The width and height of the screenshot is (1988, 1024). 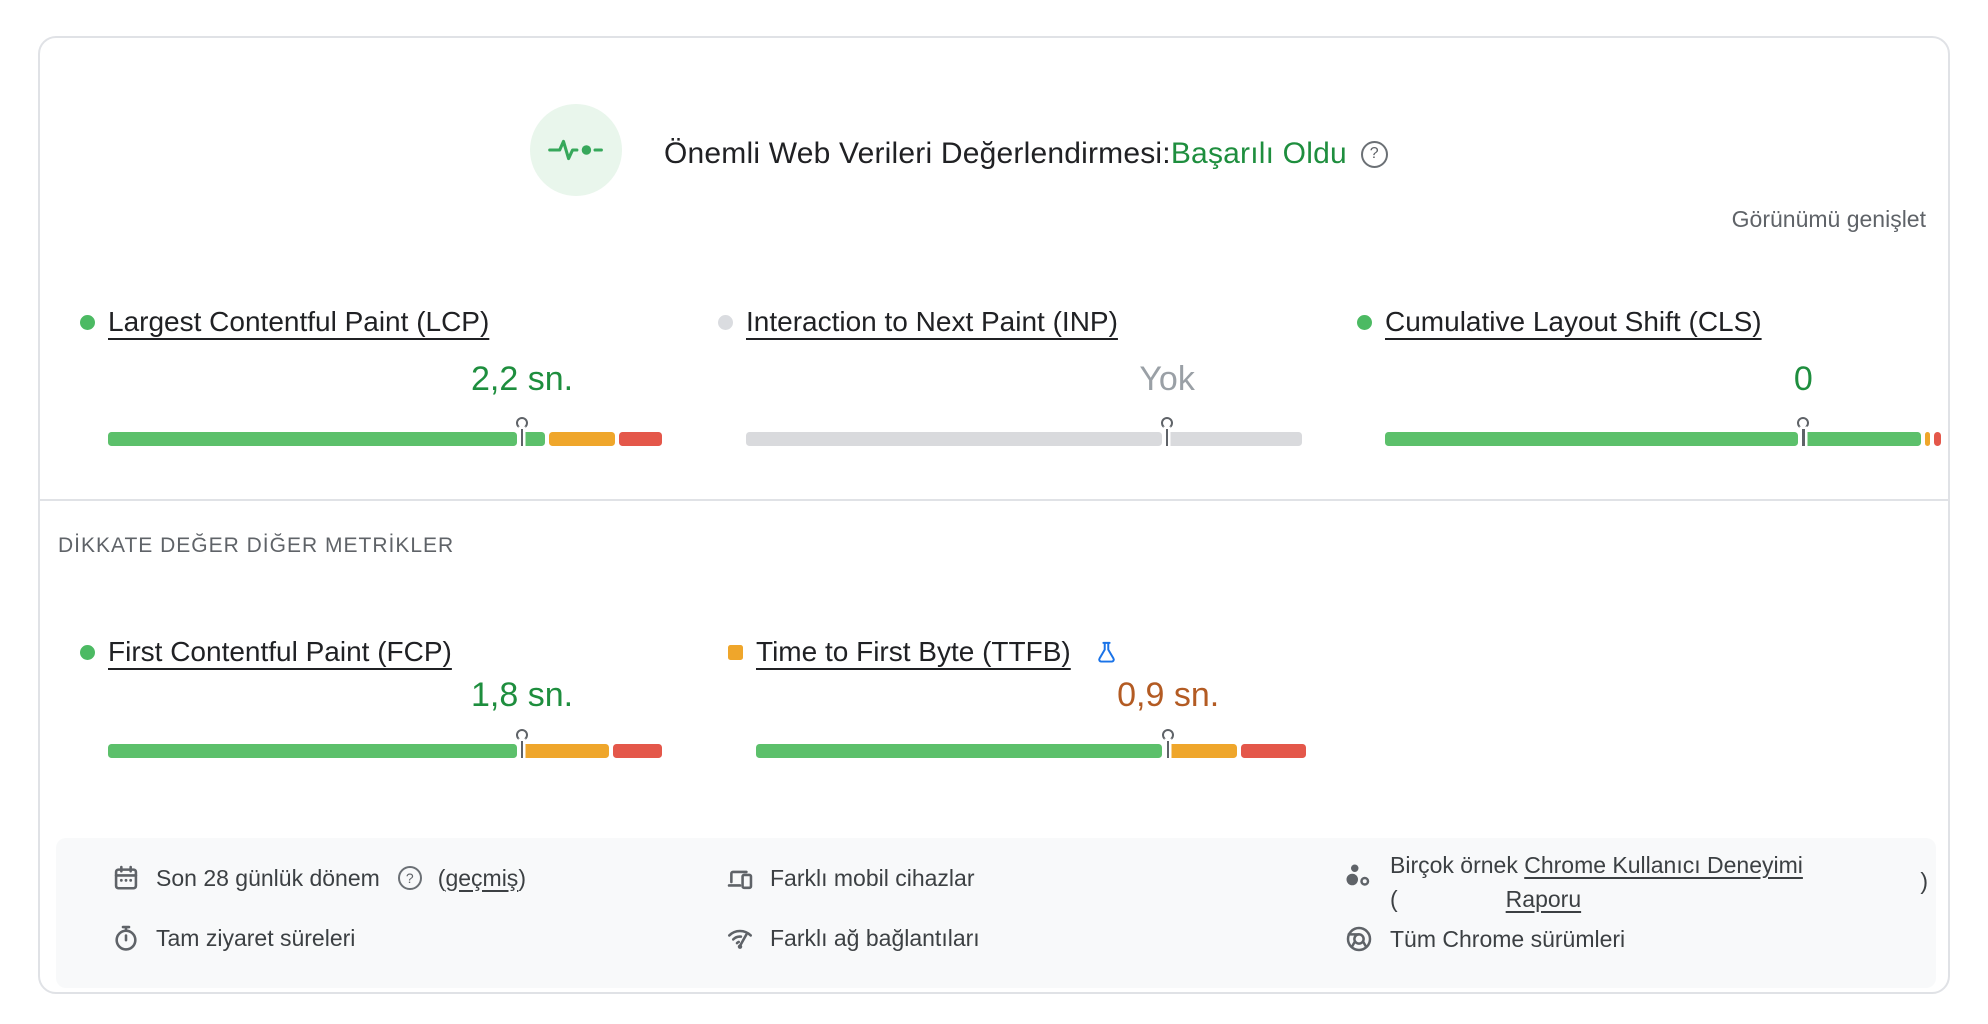 What do you see at coordinates (917, 153) in the screenshot?
I see `assessment-title-prefix: Önemli Web Verileri Değerlendirmesi:` at bounding box center [917, 153].